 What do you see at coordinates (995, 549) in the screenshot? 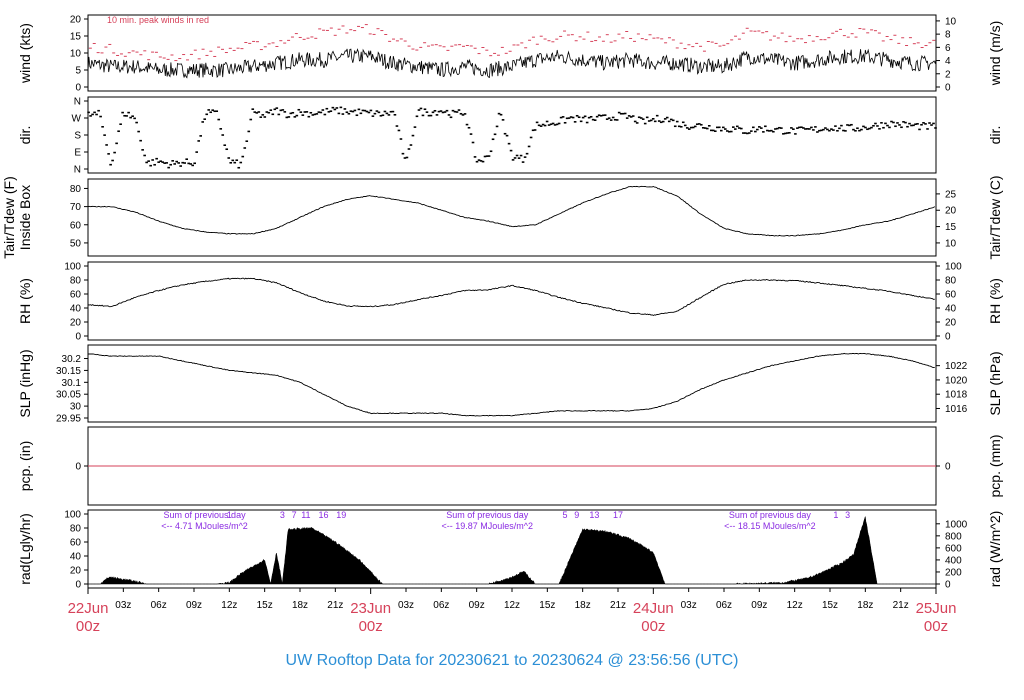
I see `rad-ylabel-right: rad (W/m^2)` at bounding box center [995, 549].